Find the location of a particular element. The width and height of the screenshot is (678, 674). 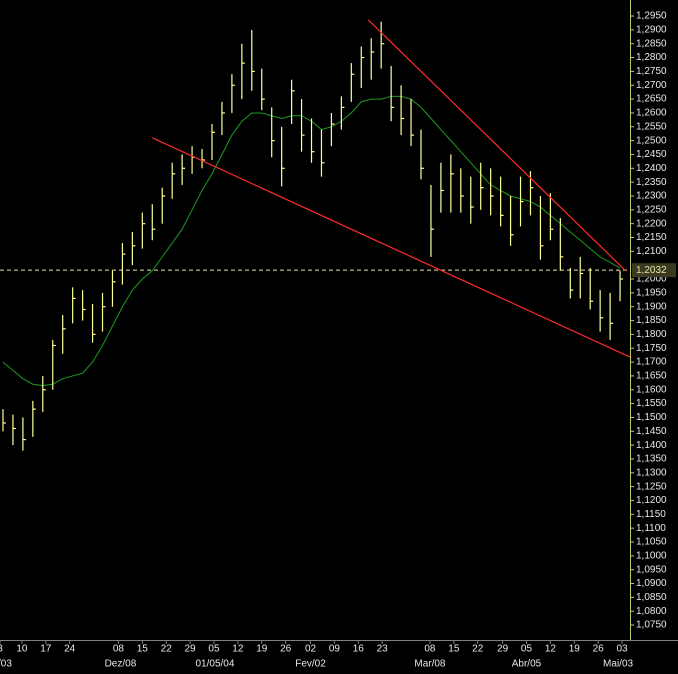

y-tick-label: 1,1550 is located at coordinates (651, 403).